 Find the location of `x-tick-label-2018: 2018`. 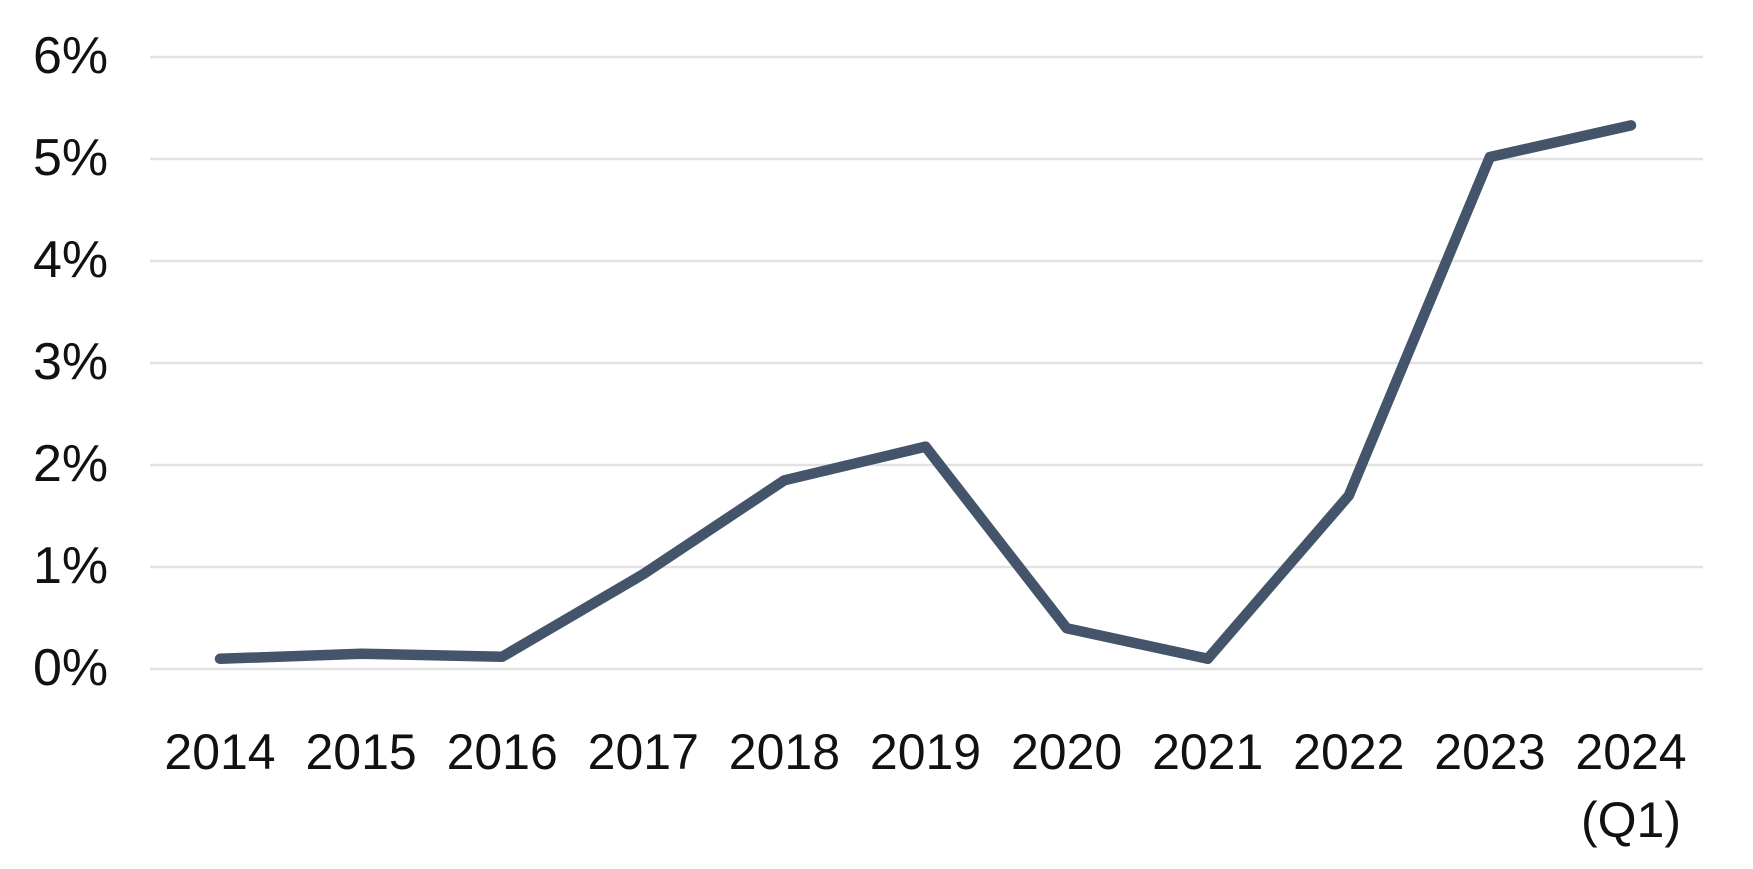

x-tick-label-2018: 2018 is located at coordinates (784, 752).